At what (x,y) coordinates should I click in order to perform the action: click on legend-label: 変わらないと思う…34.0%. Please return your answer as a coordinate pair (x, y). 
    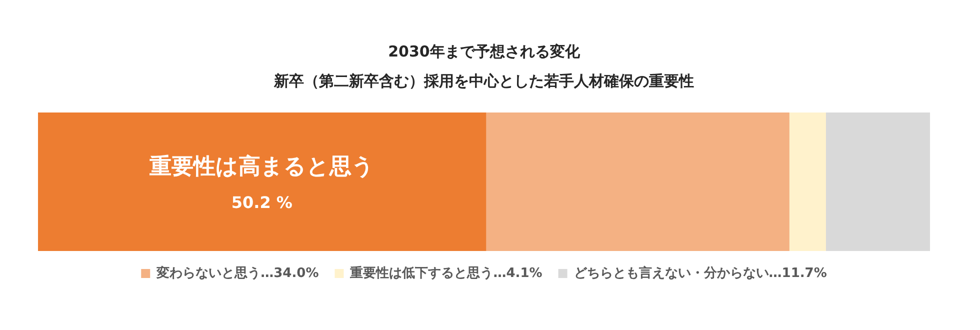
    Looking at the image, I should click on (237, 272).